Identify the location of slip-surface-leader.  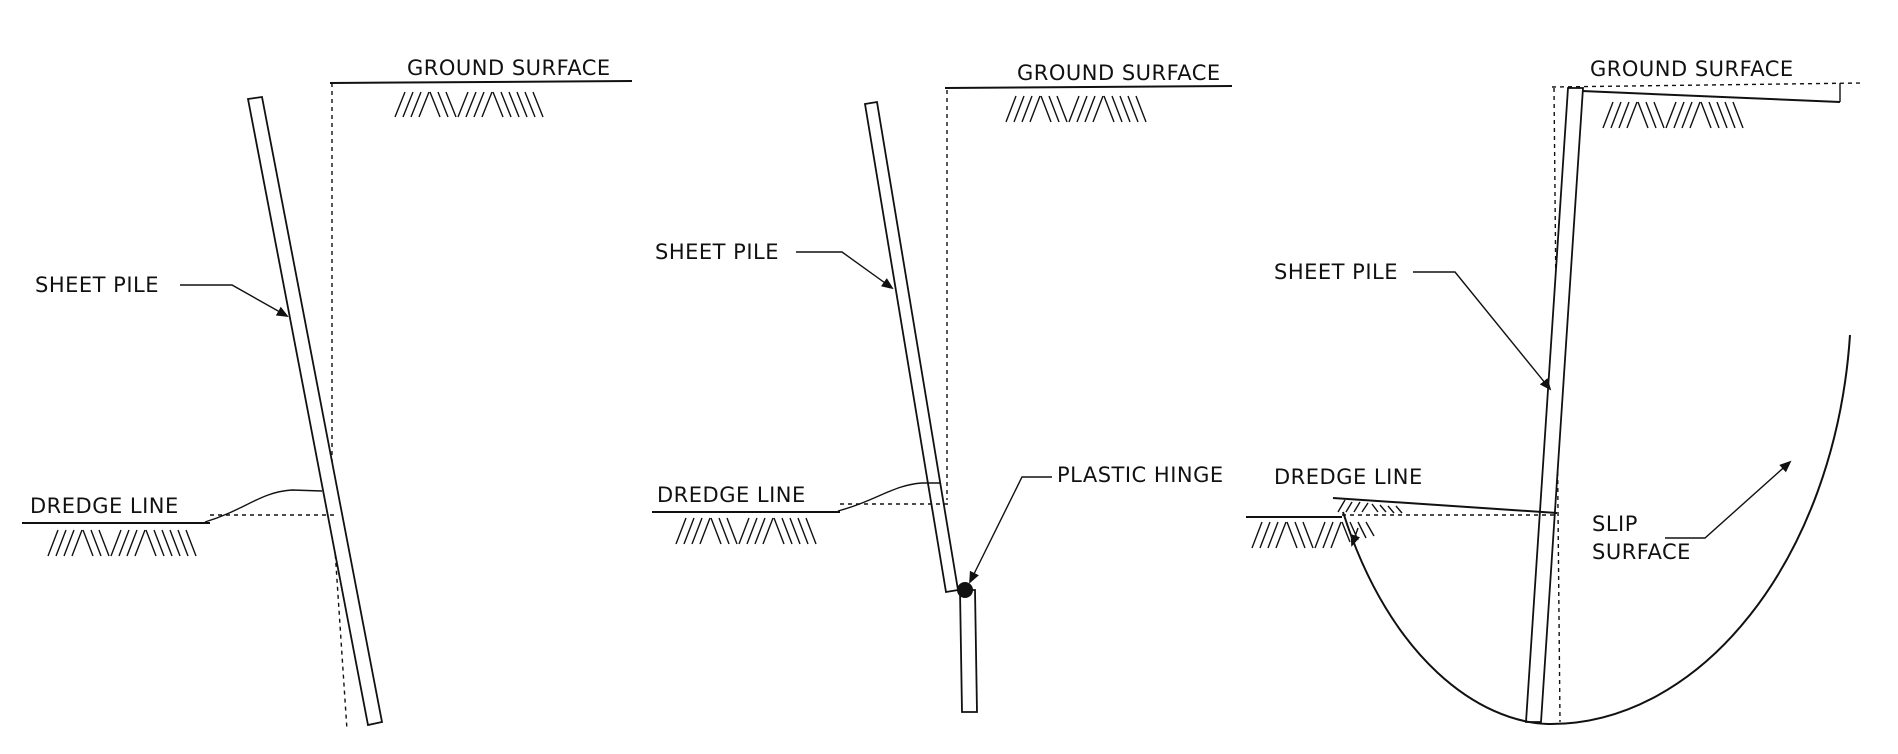
(1728, 499).